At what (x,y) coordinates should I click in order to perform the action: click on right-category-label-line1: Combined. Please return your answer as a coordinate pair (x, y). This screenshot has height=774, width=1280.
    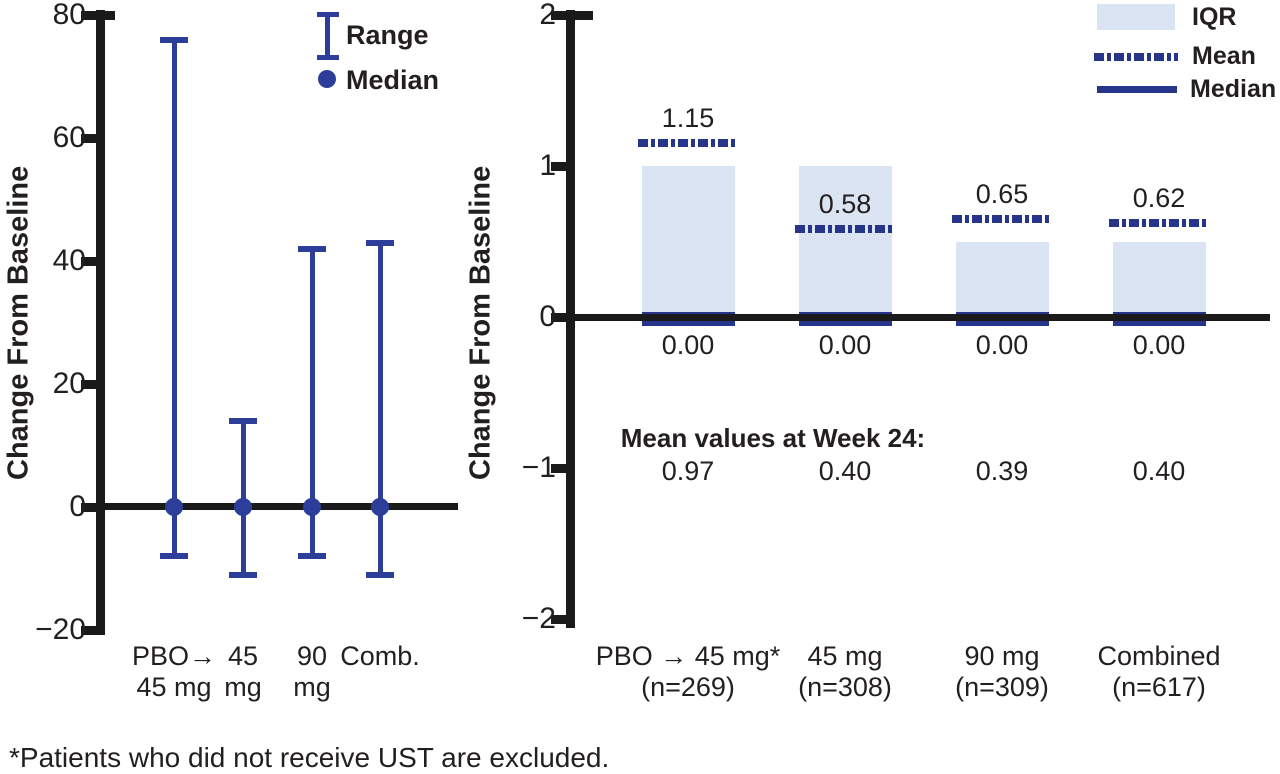
    Looking at the image, I should click on (1159, 656).